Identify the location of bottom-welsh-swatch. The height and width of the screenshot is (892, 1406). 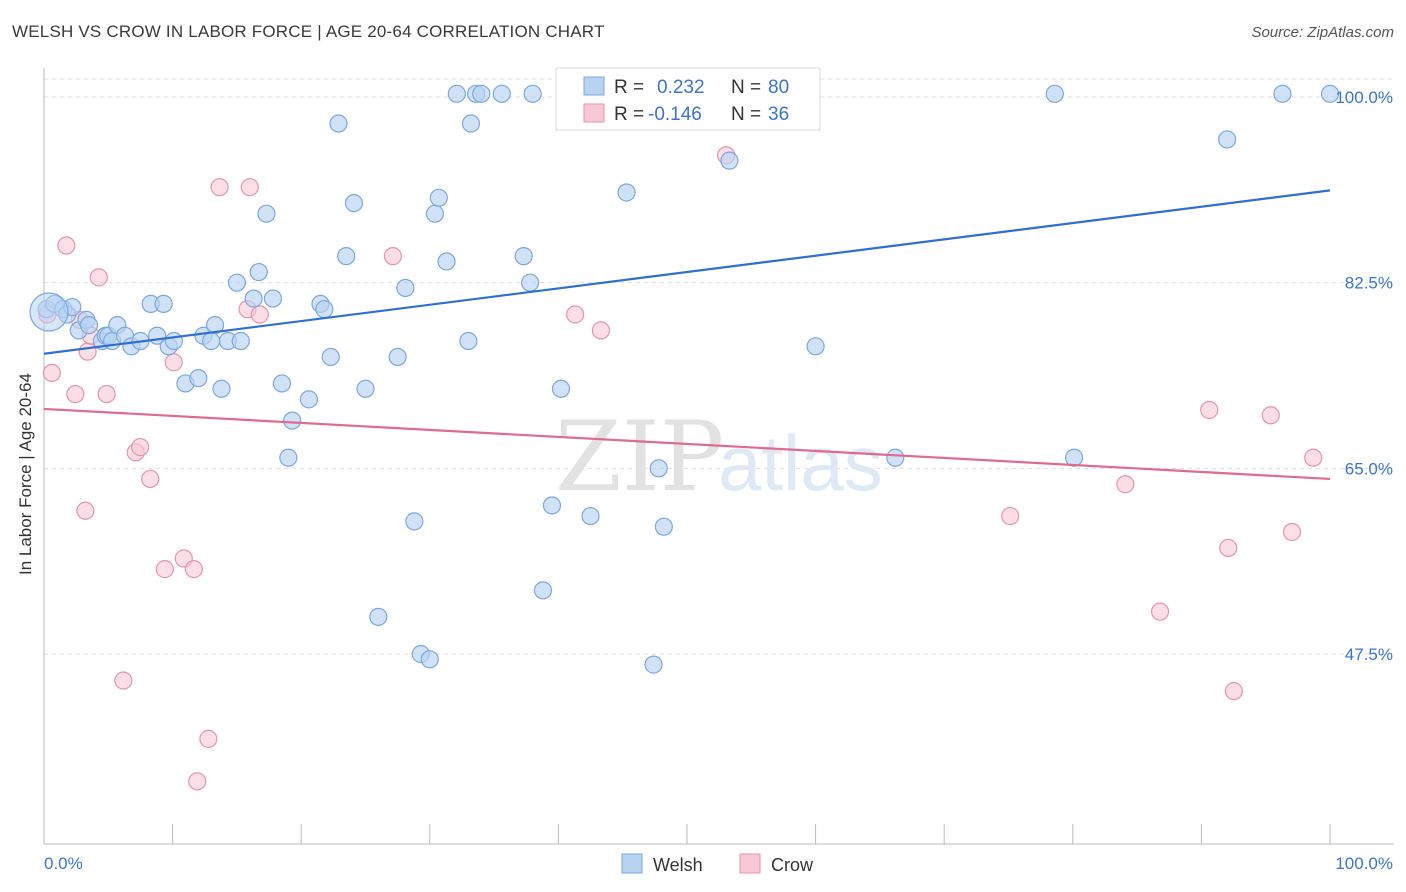
(632, 863).